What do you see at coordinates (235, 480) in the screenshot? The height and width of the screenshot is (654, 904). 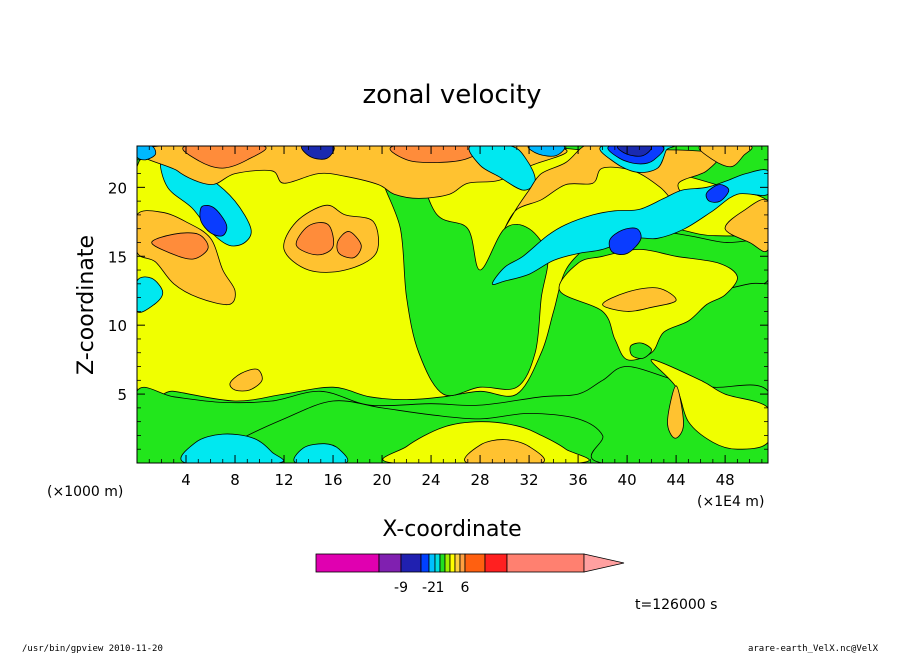 I see `x-tick-label: 8` at bounding box center [235, 480].